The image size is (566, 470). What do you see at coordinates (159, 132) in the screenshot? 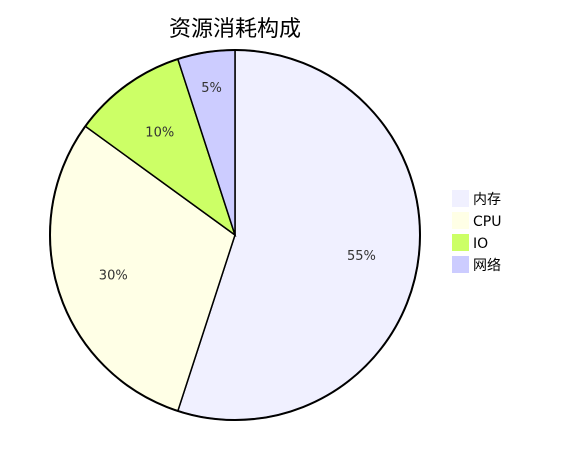
I see `slice-label-2: 10%` at bounding box center [159, 132].